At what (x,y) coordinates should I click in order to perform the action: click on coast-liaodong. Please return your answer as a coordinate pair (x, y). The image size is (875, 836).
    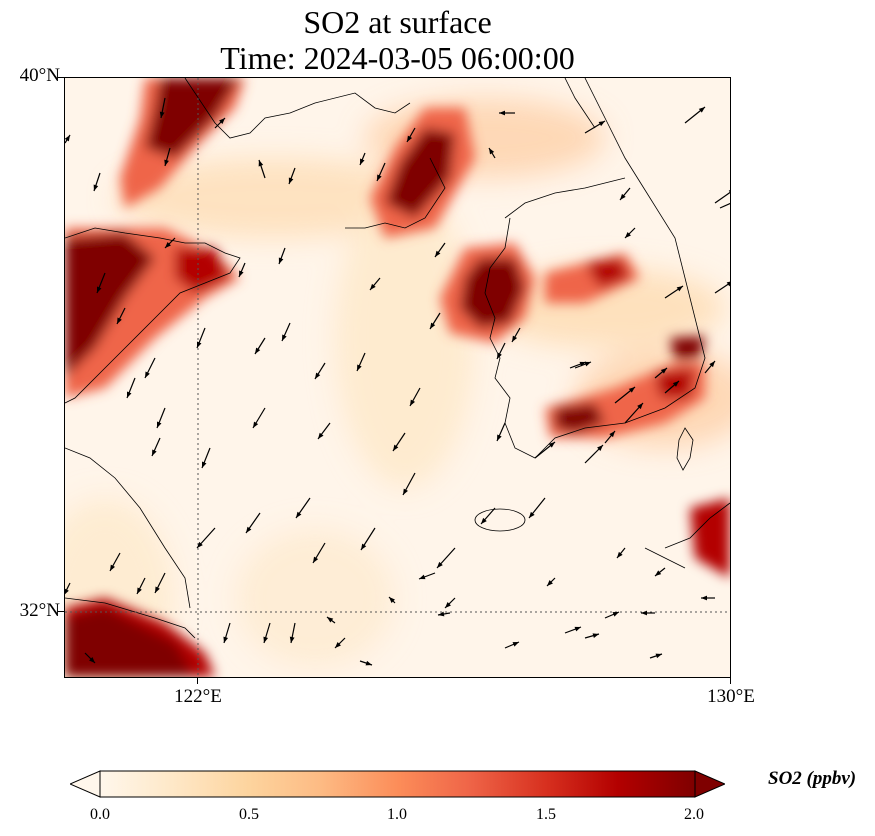
    Looking at the image, I should click on (297, 108).